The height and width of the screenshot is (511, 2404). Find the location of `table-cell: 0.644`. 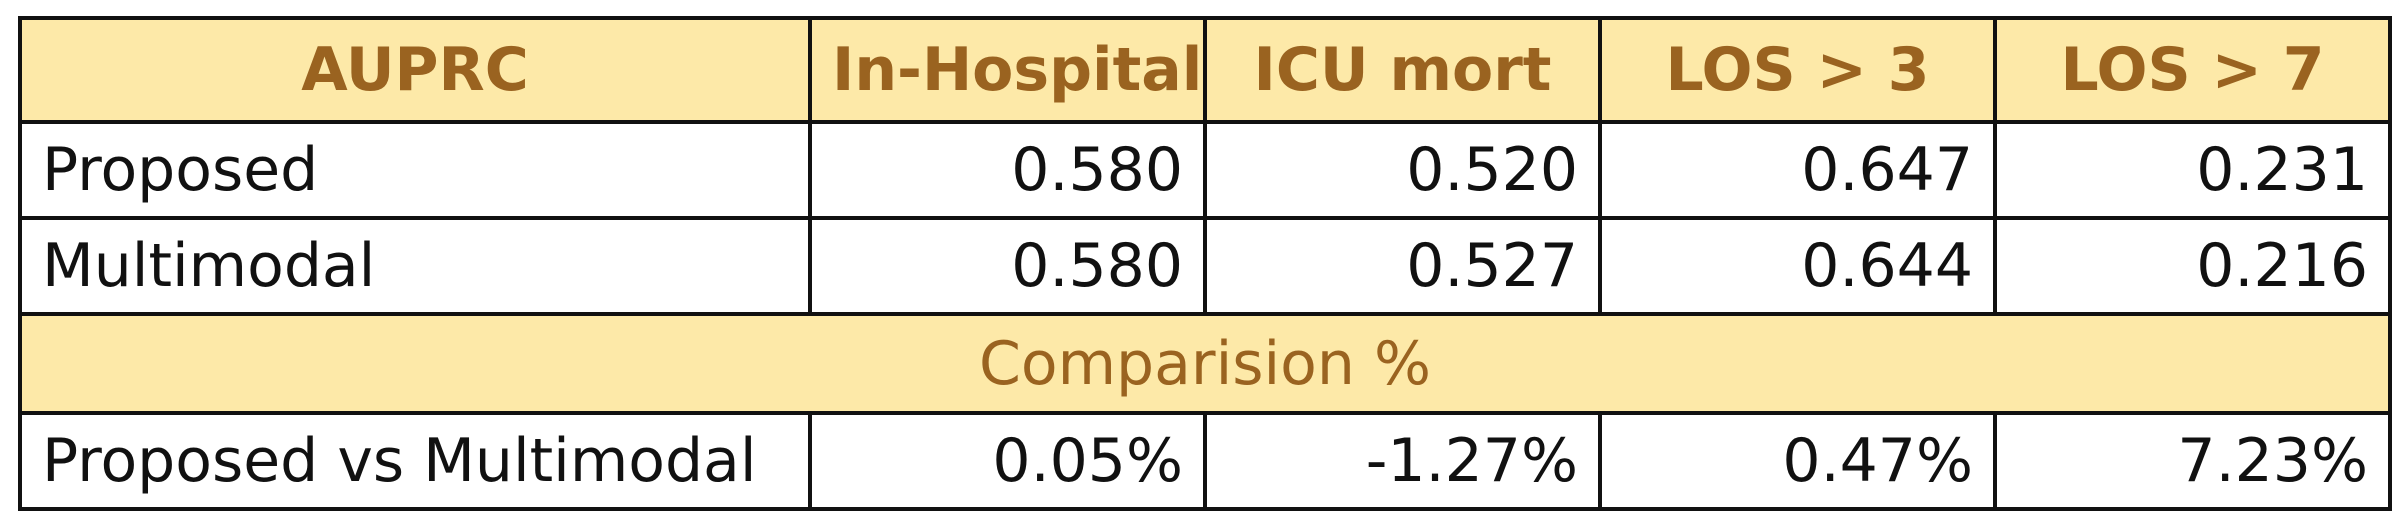

table-cell: 0.644 is located at coordinates (1797, 266).